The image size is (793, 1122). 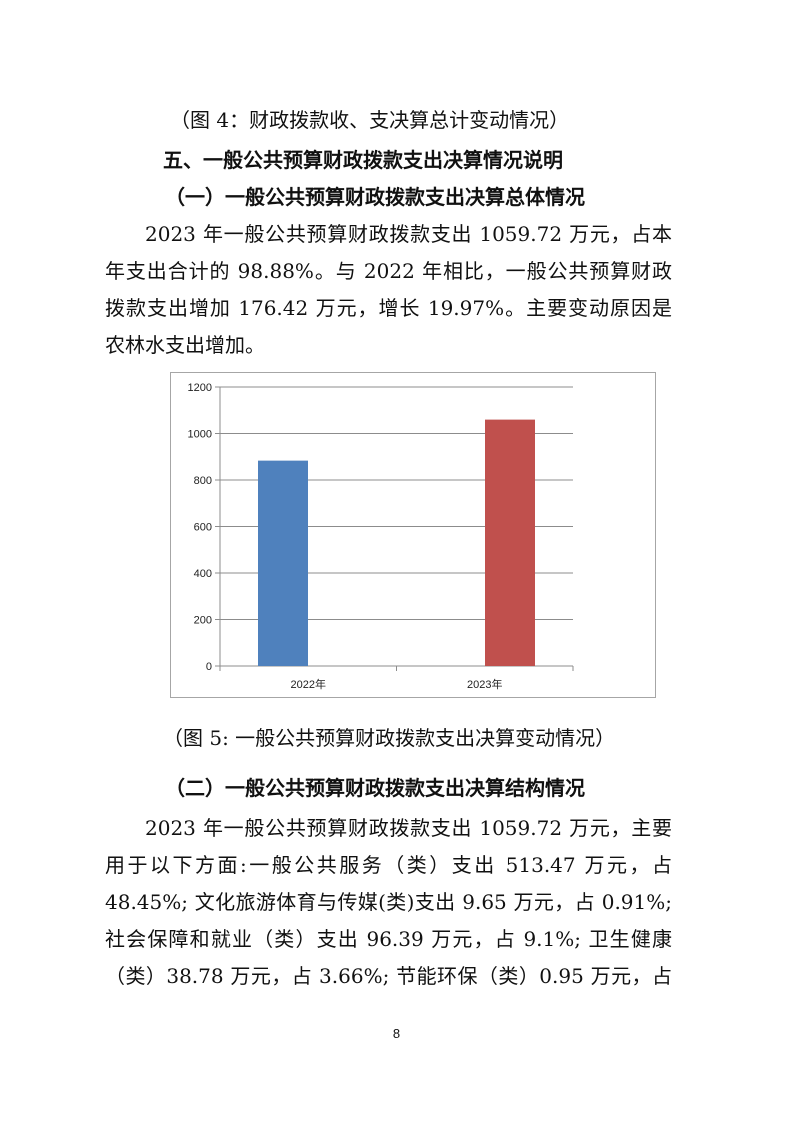 I want to click on paragraph-1-line: 年支出合计的 98.88%。与 2022 年相比，一般公共预算财政, so click(x=388, y=271).